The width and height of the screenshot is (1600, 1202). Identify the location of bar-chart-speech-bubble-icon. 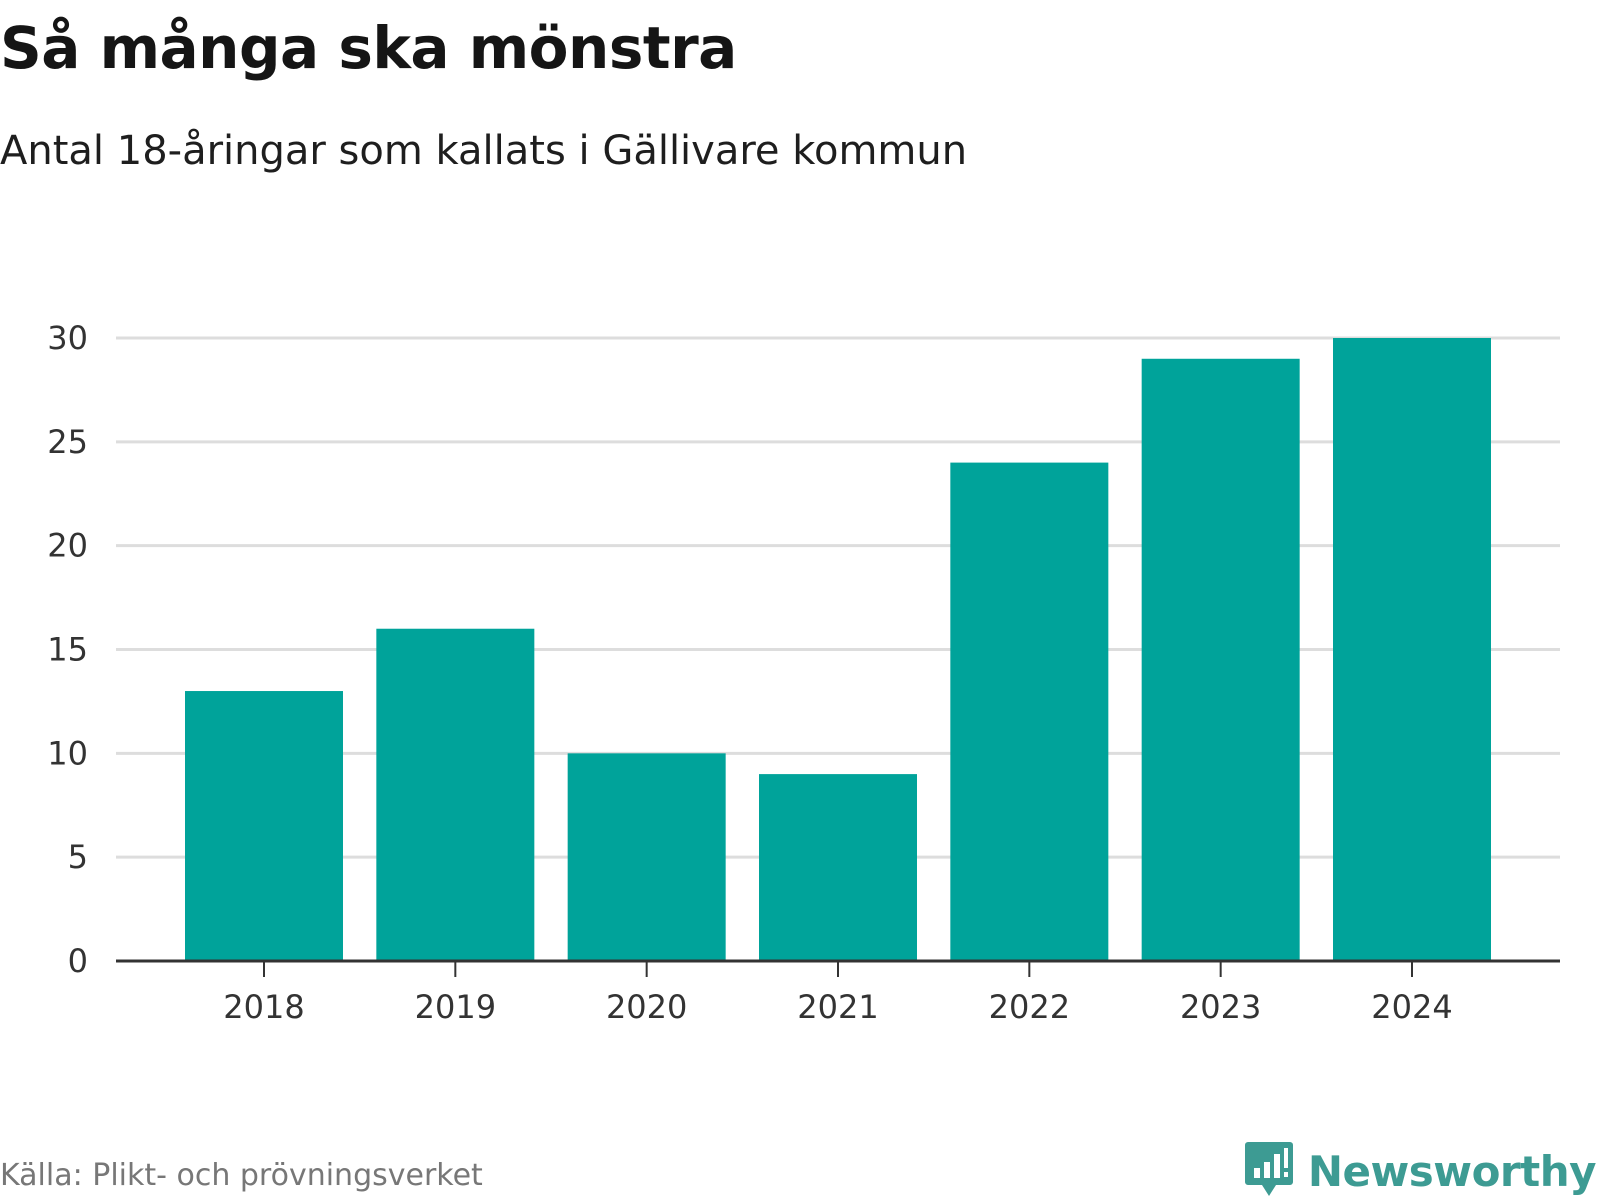
(1269, 1171).